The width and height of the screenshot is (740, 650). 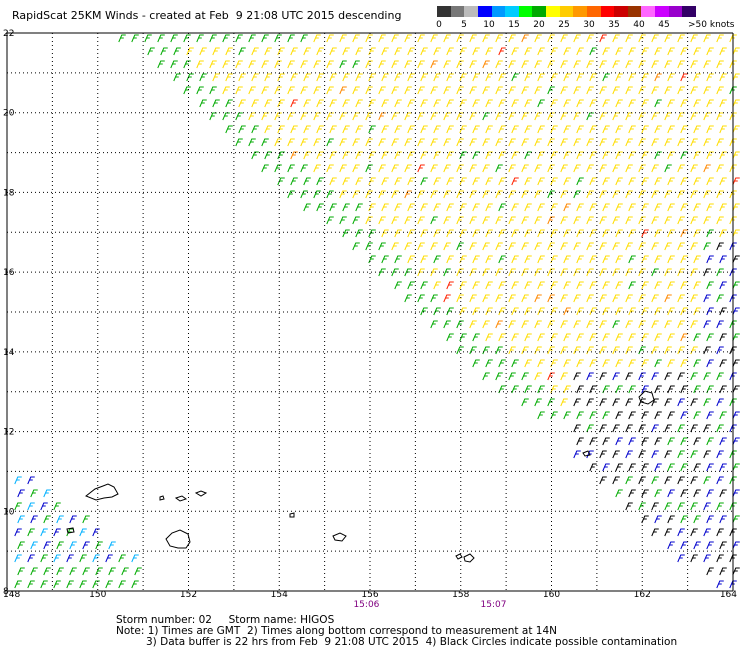 I want to click on scale-swatch, so click(x=689, y=11).